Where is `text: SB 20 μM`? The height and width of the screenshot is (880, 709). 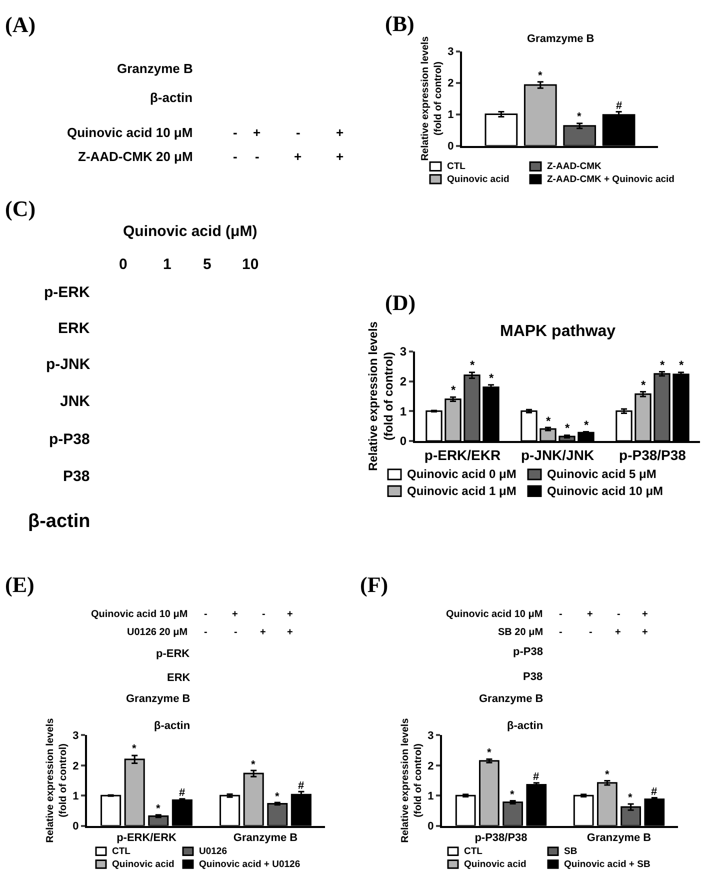 text: SB 20 μM is located at coordinates (521, 632).